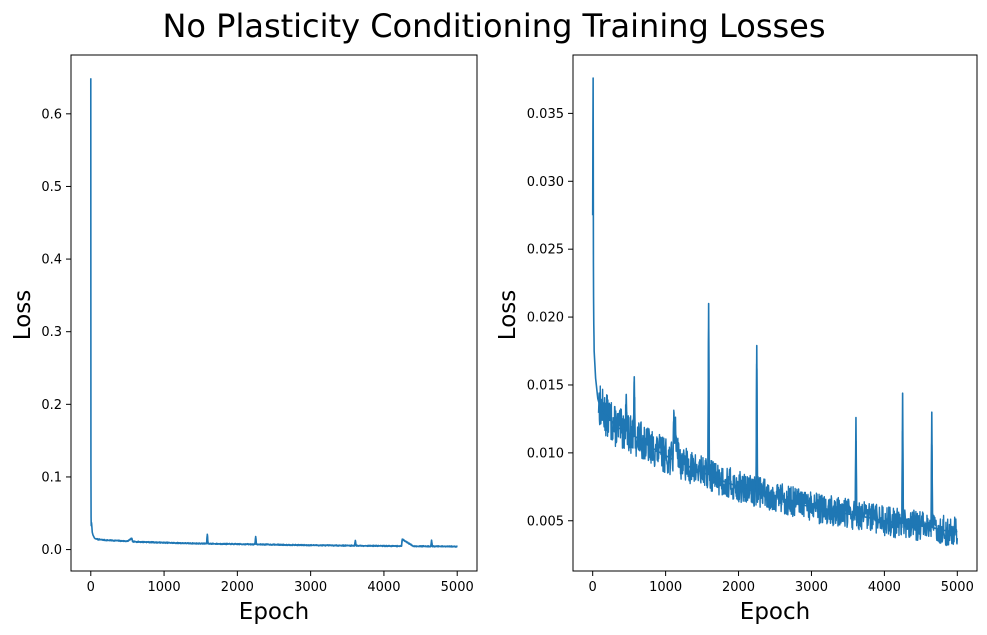  Describe the element at coordinates (775, 612) in the screenshot. I see `right-x-axis-label: Epoch` at that location.